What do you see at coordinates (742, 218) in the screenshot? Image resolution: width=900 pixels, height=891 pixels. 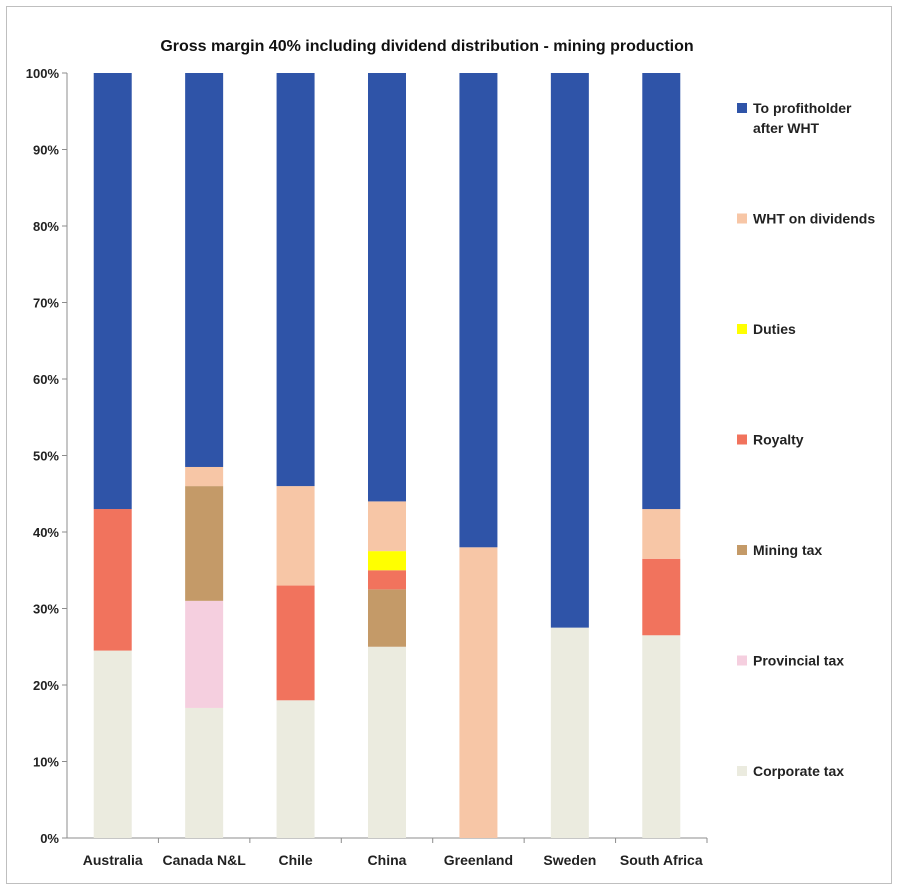 I see `legend-swatch-wht-on-dividends` at bounding box center [742, 218].